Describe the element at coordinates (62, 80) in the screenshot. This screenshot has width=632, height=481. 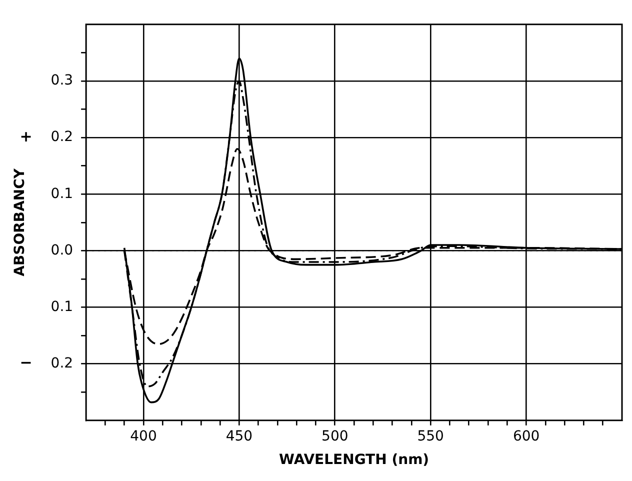
I see `y-tick-label: 0.3` at that location.